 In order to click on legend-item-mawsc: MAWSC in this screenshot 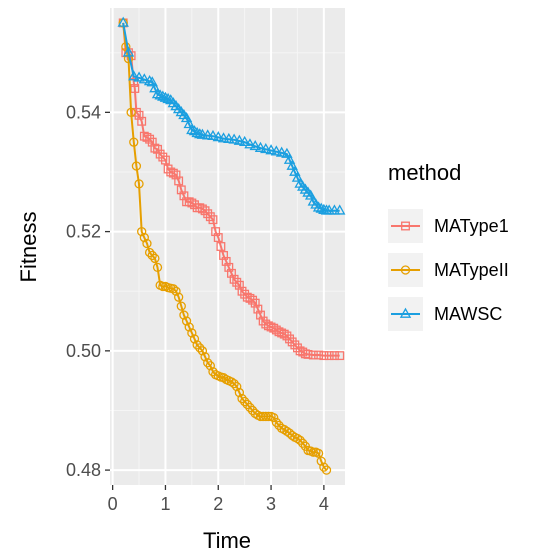, I will do `click(445, 314)`.